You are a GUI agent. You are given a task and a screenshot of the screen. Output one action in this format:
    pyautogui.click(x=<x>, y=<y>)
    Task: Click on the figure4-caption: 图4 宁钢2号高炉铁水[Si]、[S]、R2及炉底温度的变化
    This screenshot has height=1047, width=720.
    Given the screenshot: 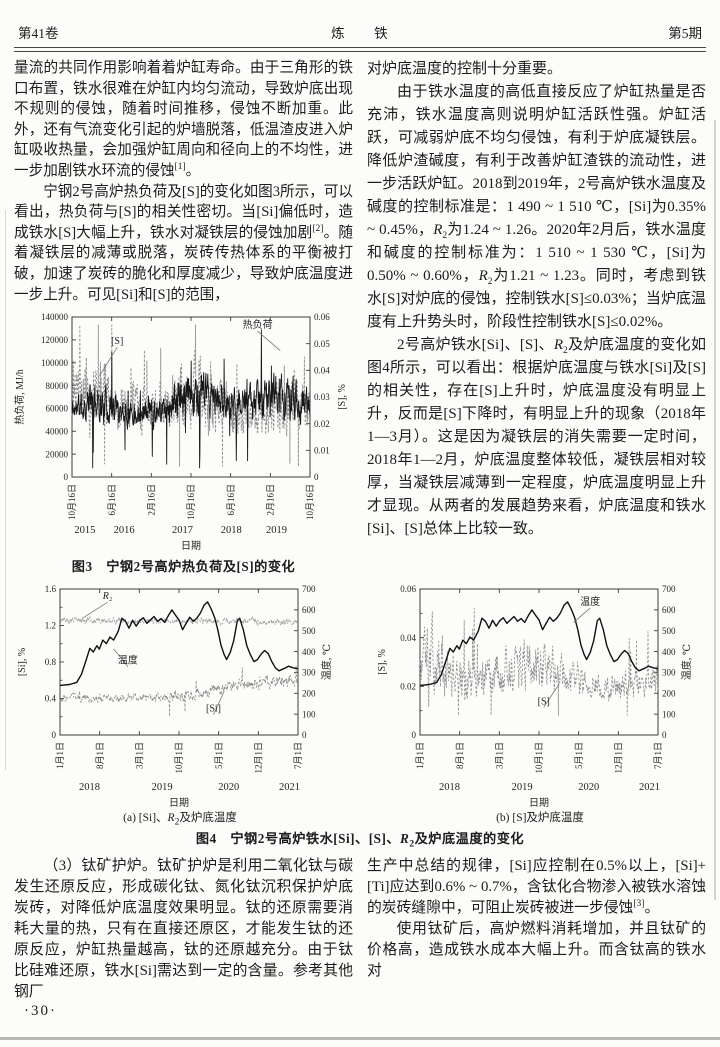 What is the action you would take?
    pyautogui.click(x=360, y=840)
    